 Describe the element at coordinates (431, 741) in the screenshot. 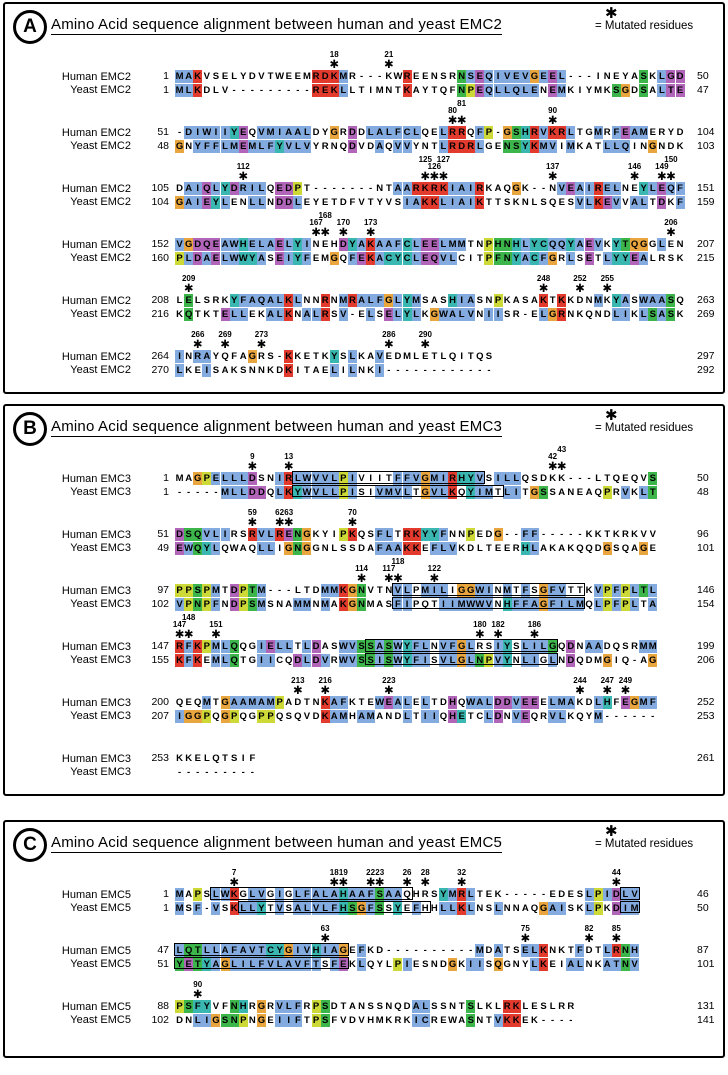

I see `mutation-marks` at that location.